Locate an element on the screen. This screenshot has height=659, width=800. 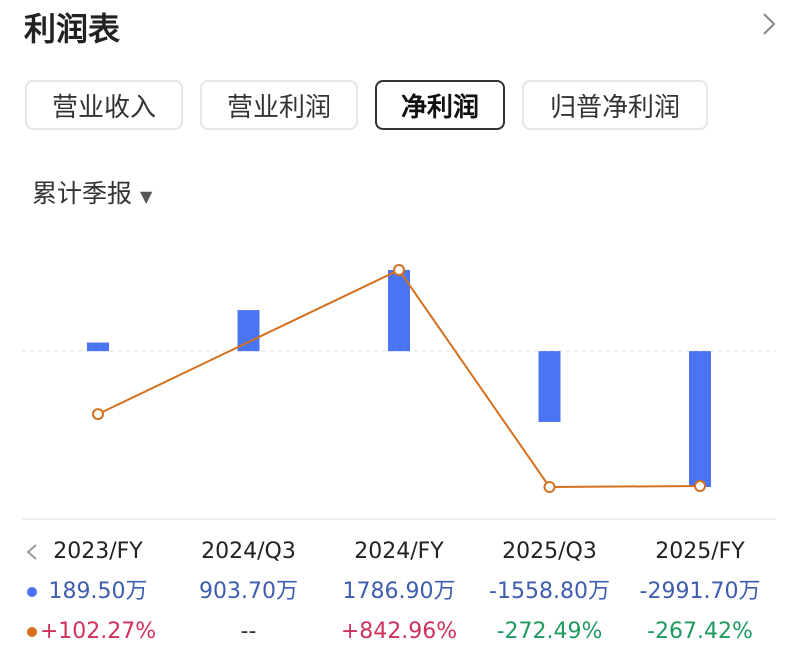
bar-value-label: 903.70万 is located at coordinates (248, 591).